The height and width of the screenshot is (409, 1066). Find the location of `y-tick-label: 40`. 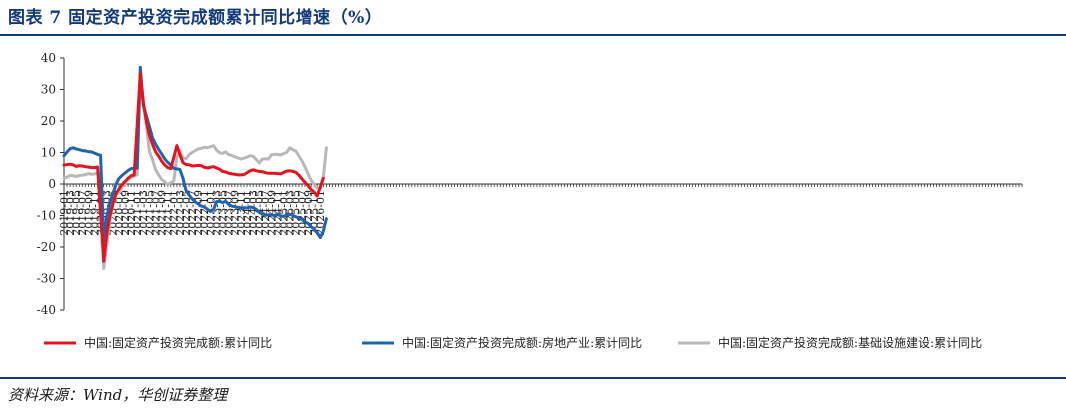

y-tick-label: 40 is located at coordinates (48, 58).